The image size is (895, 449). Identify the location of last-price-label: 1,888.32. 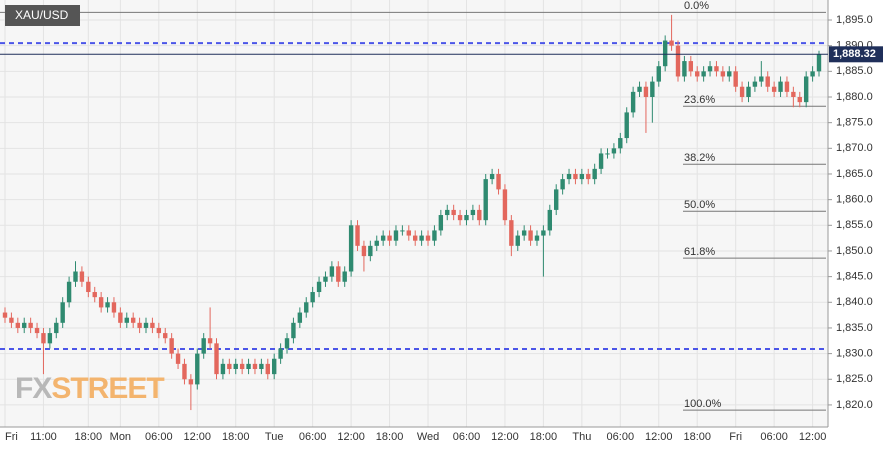
(854, 54).